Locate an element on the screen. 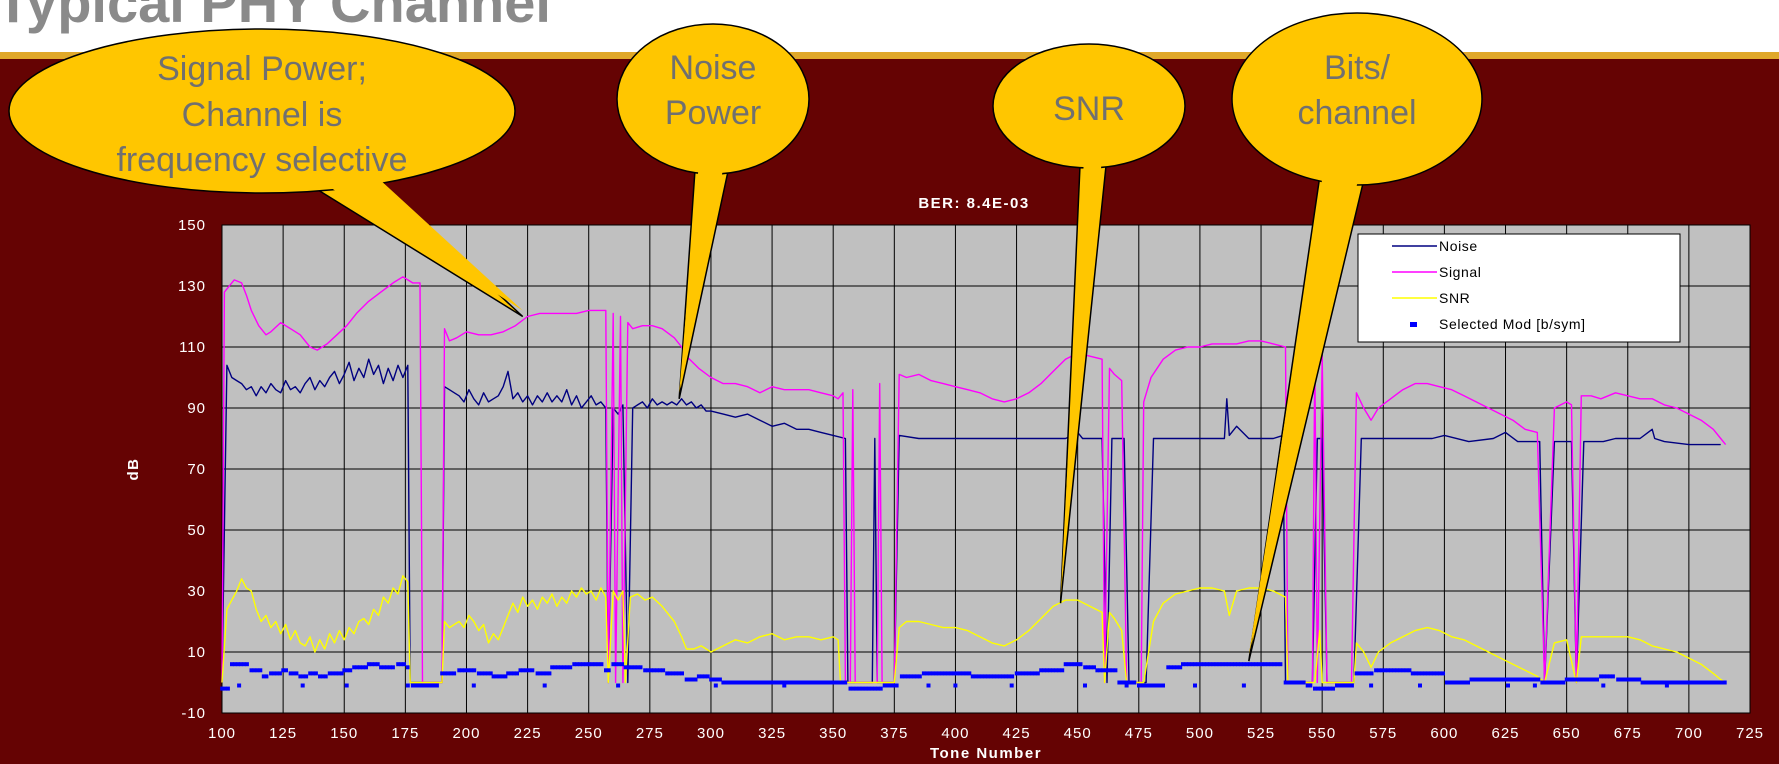 This screenshot has height=764, width=1779. slide-title: Typical PHY Channel is located at coordinates (275, 17).